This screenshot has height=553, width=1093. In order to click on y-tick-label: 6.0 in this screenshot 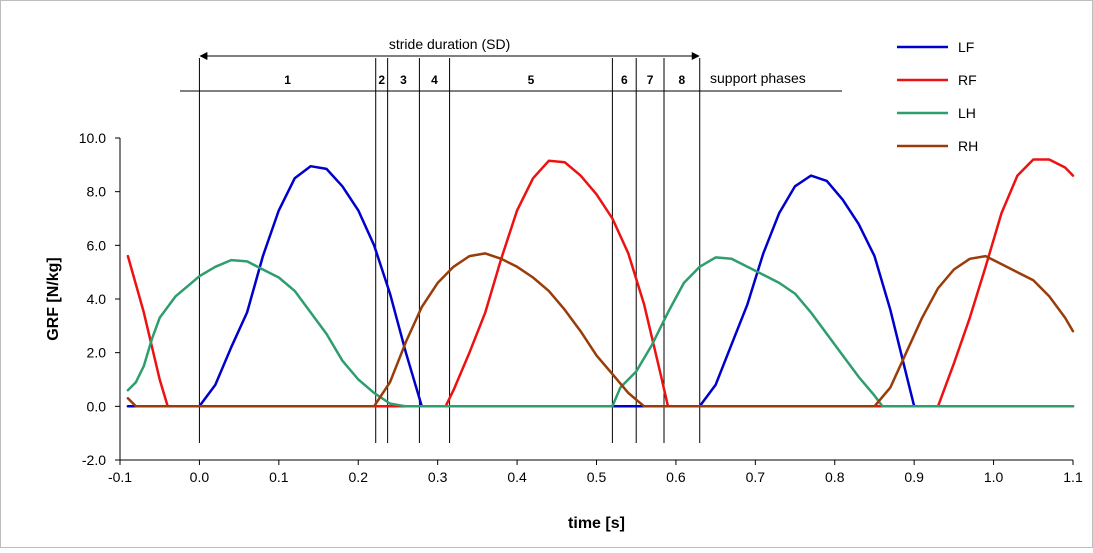, I will do `click(97, 245)`.